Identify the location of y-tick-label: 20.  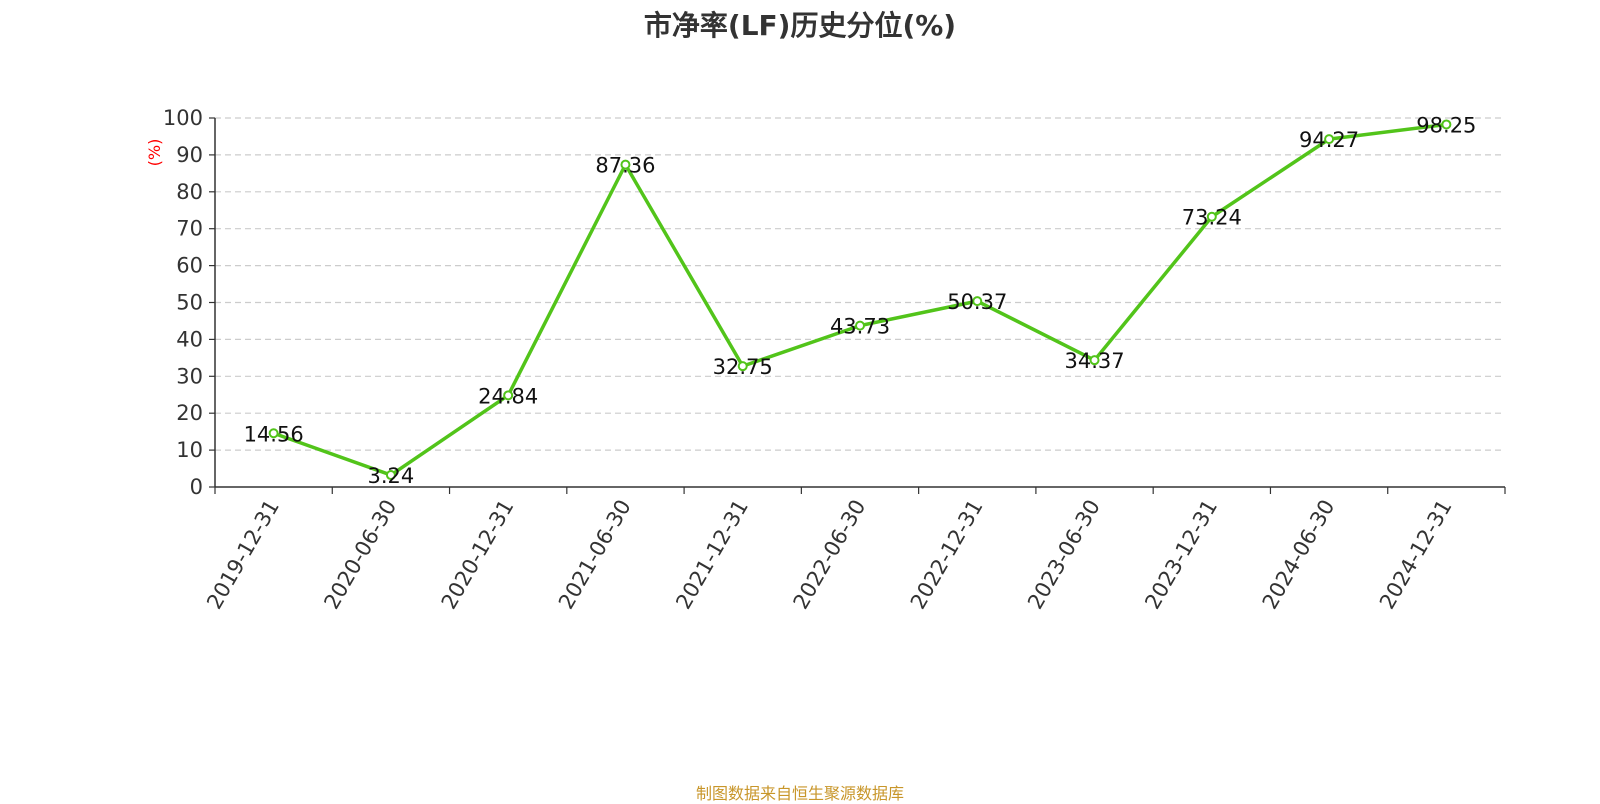
(189, 413).